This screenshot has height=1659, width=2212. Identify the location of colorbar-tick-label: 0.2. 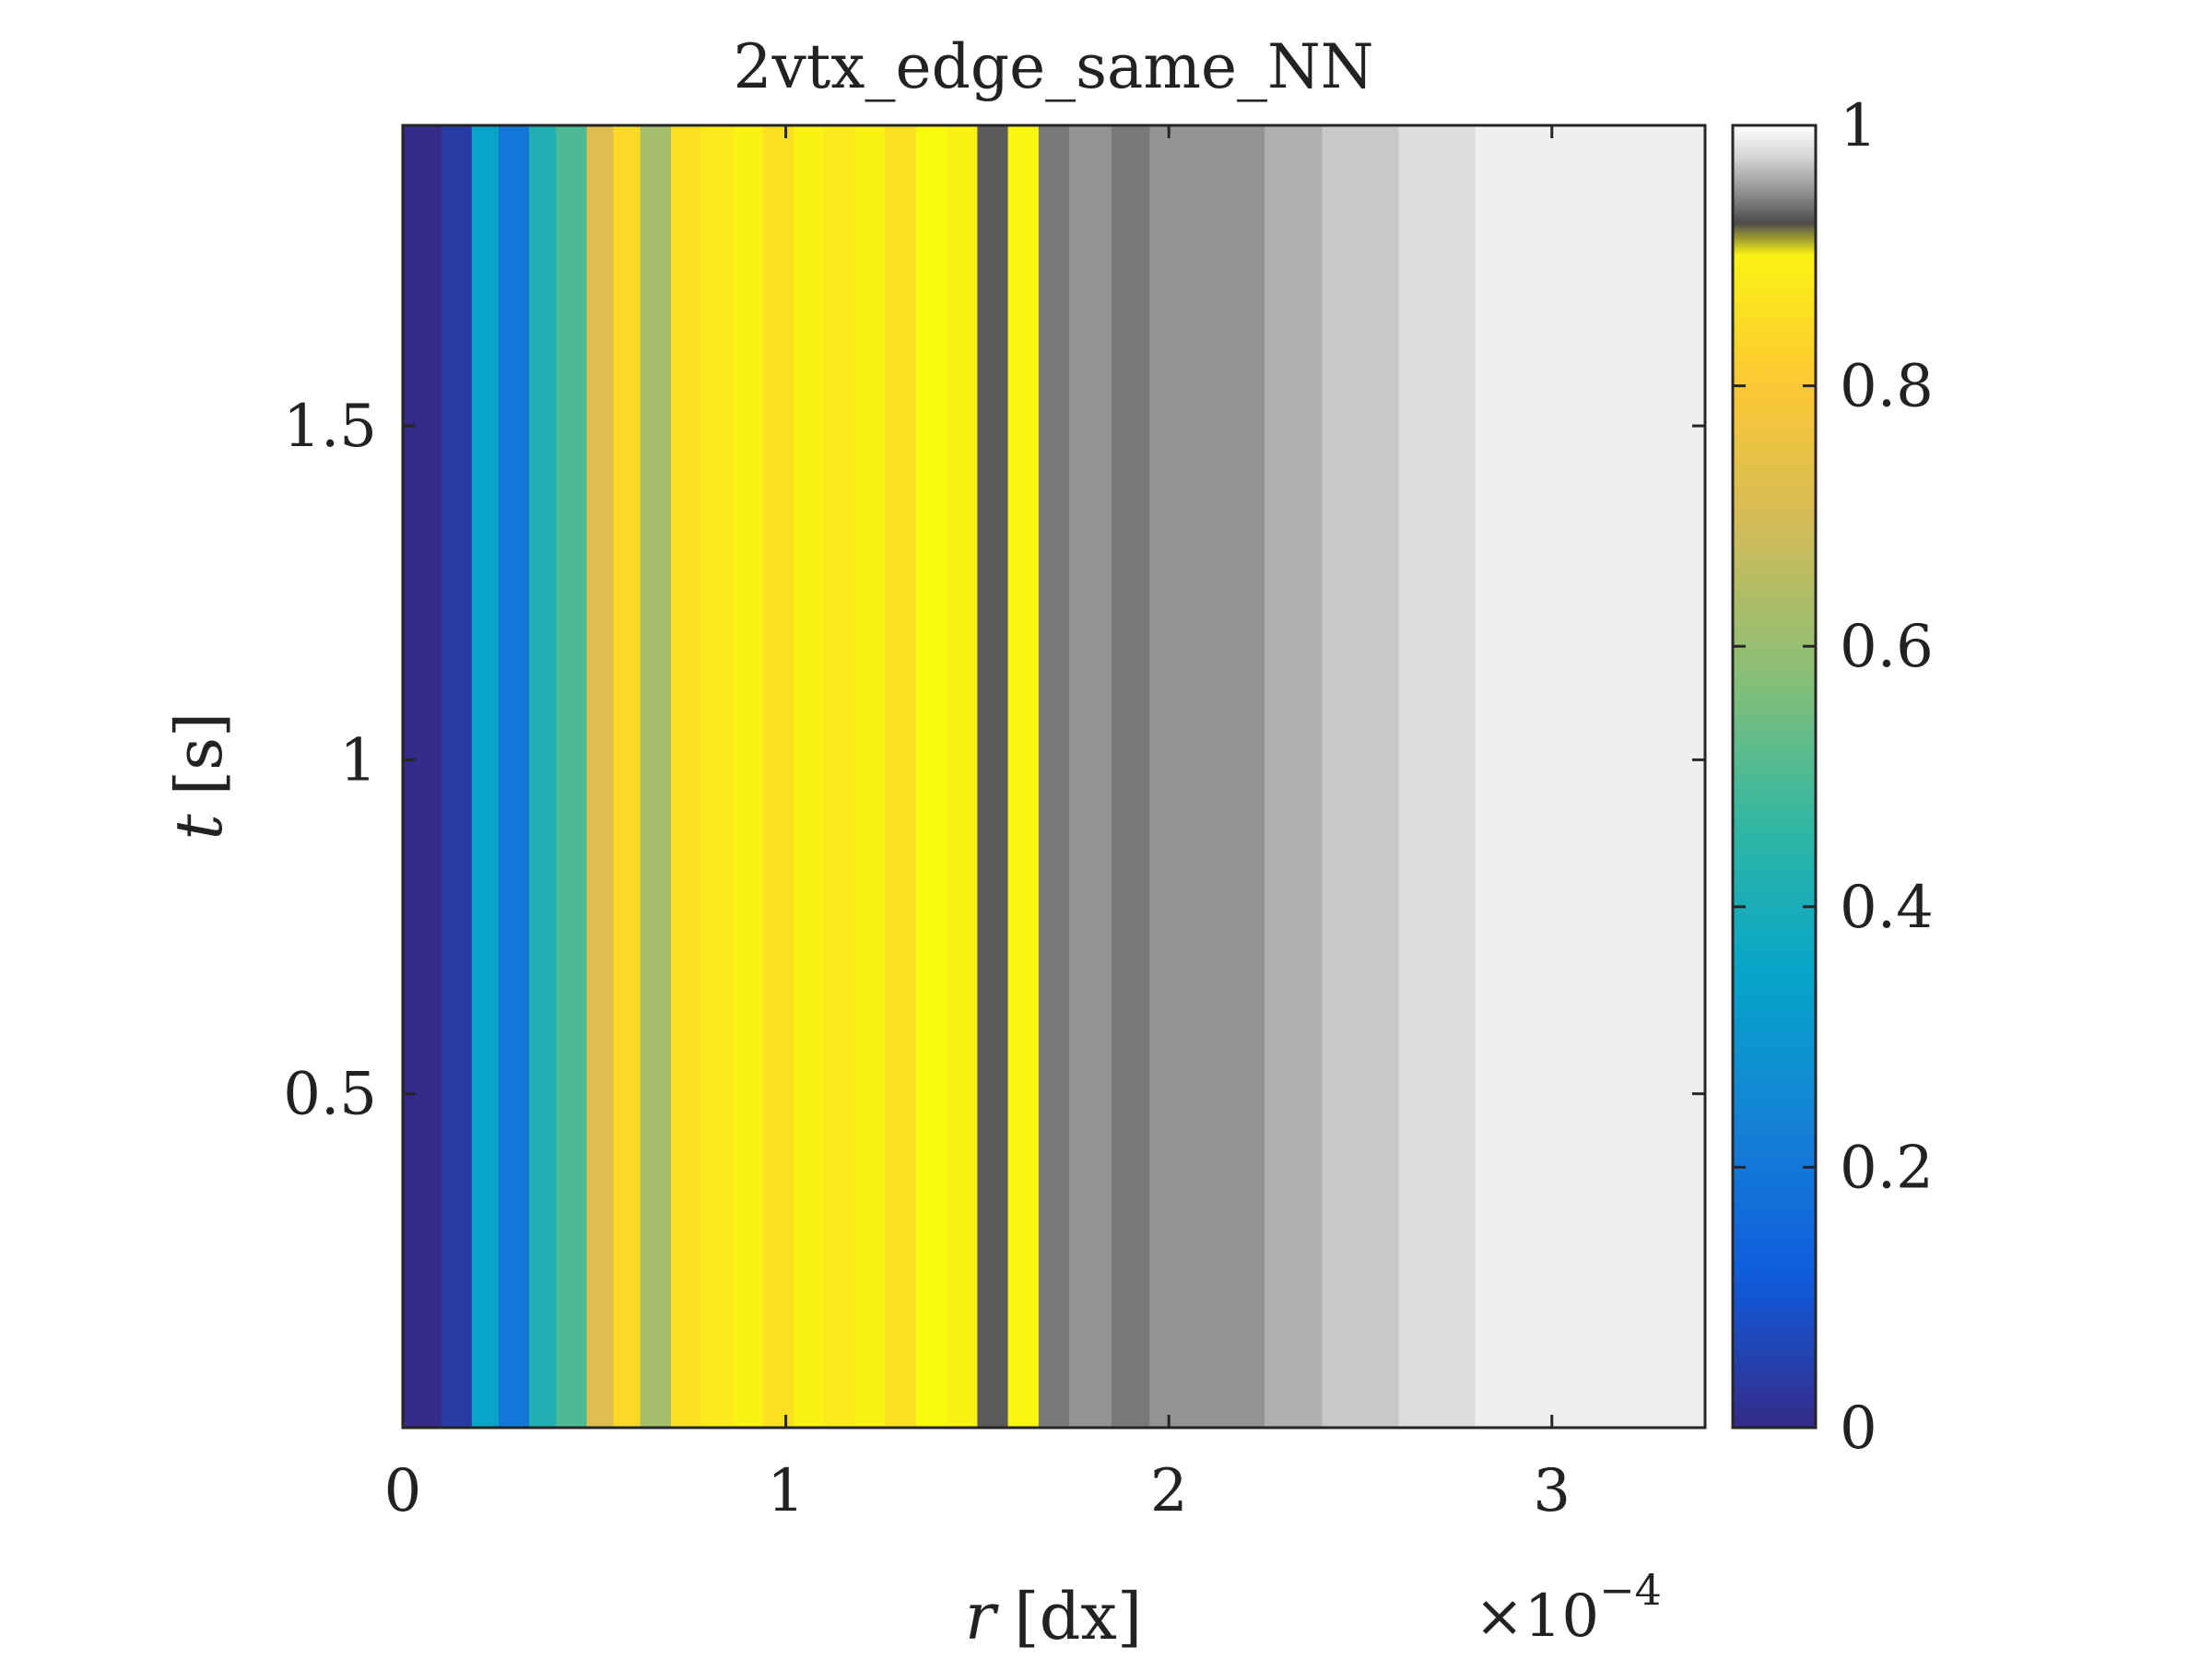
(1887, 1168).